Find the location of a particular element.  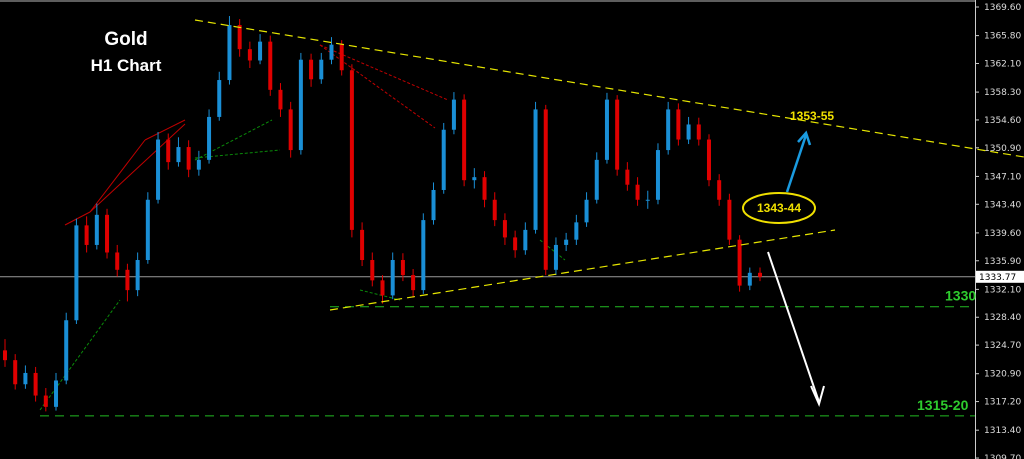

y-tick-label: 1365.80 is located at coordinates (1002, 37).